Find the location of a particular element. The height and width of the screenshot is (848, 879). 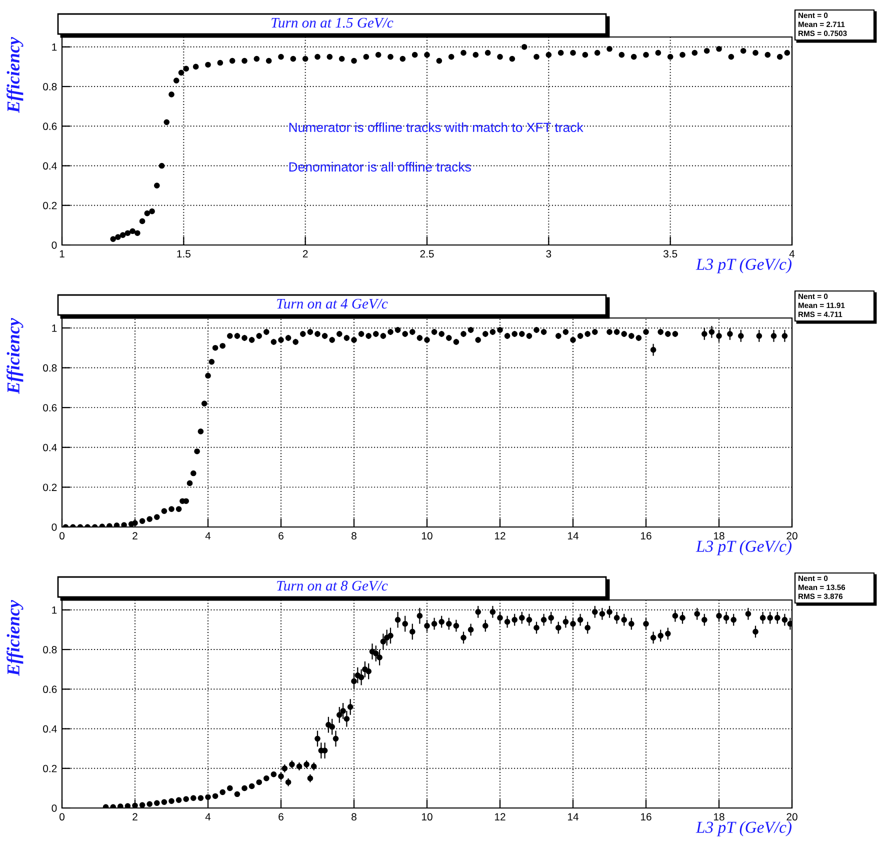

chart-title: Turn on at 4 GeV/c is located at coordinates (332, 303).